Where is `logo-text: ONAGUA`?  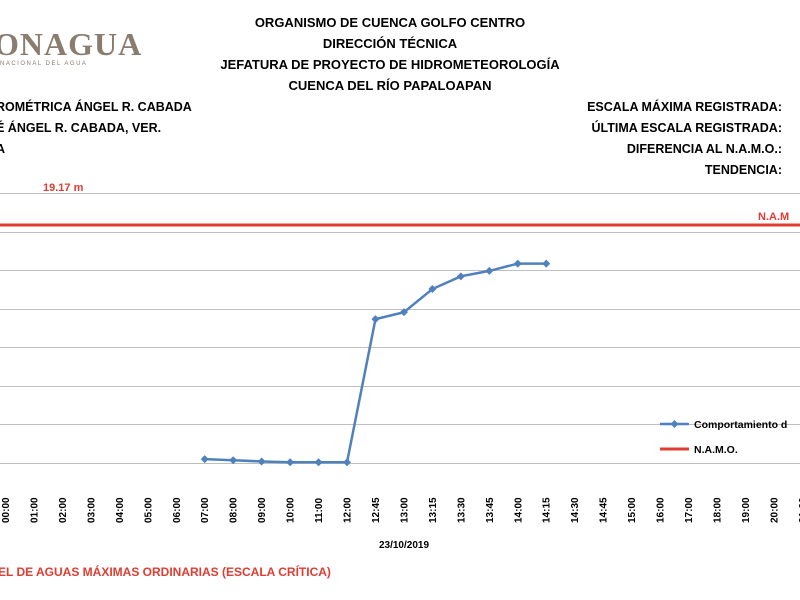
logo-text: ONAGUA is located at coordinates (71, 44).